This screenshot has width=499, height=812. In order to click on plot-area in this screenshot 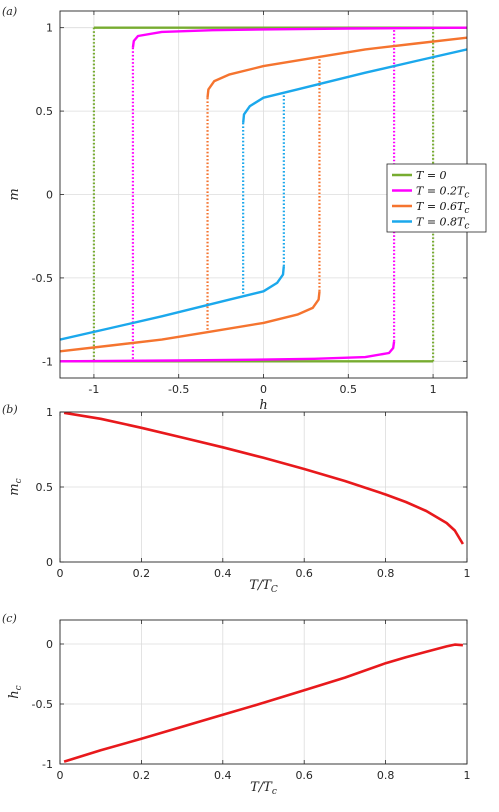, I will do `click(263, 692)`.